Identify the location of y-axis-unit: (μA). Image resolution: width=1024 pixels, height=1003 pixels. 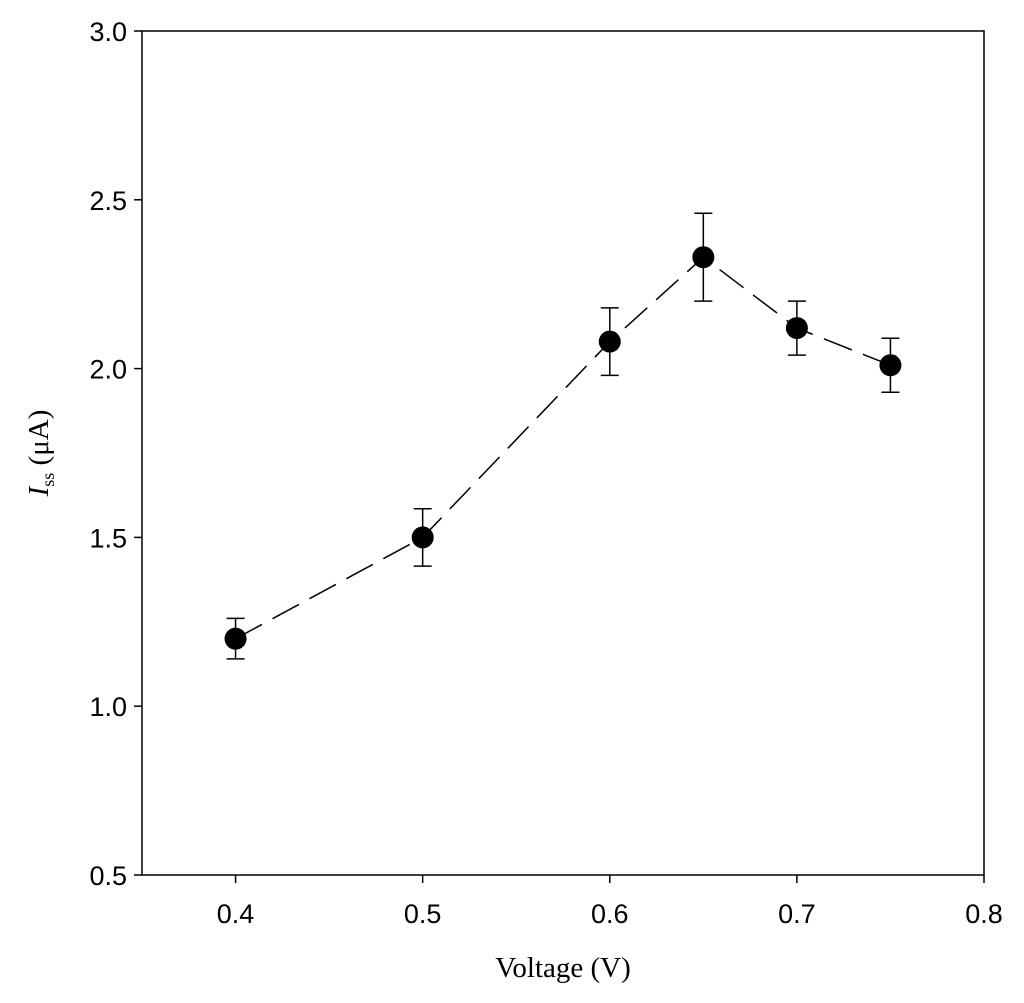
(39, 441).